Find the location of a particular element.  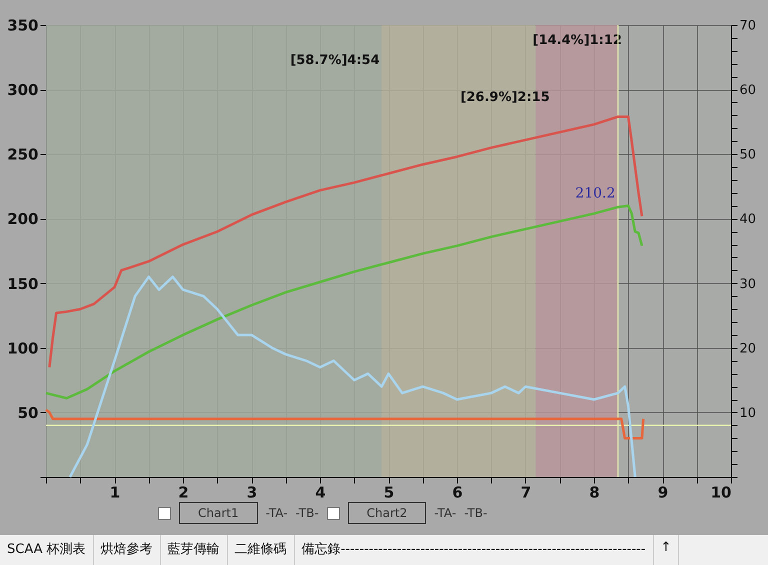

y-tick-label: 150 is located at coordinates (22, 283).